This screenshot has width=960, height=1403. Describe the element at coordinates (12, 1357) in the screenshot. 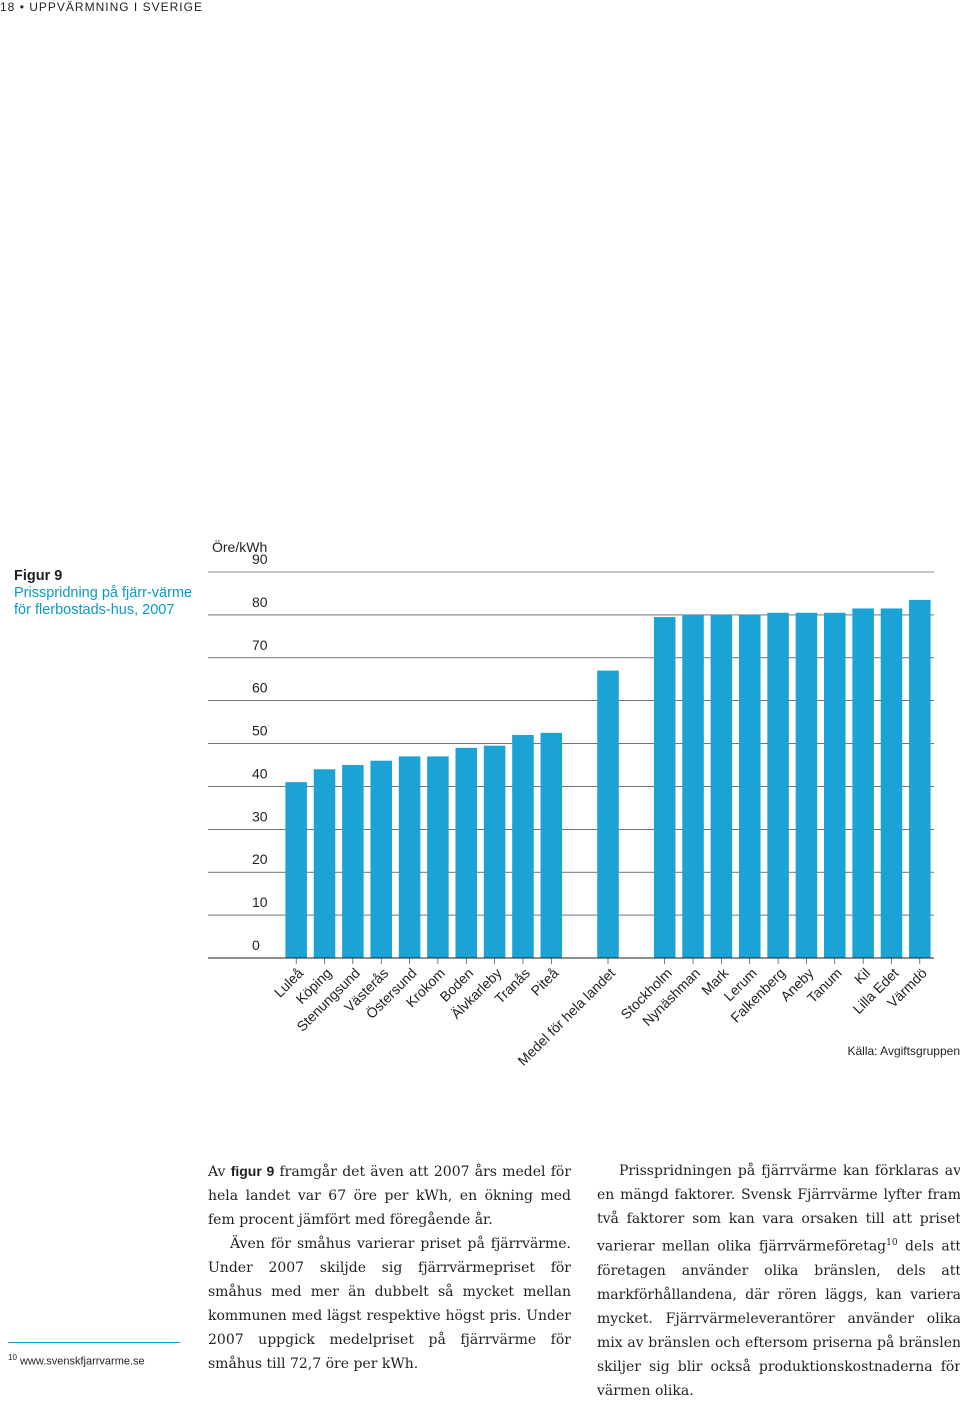

I see `footnote-mark: 10` at that location.